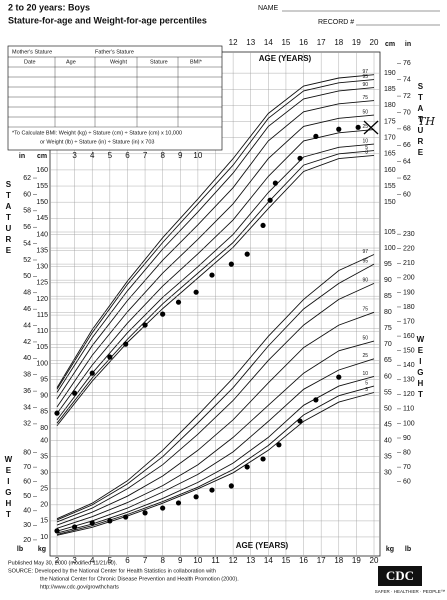 This screenshot has width=447, height=600. I want to click on y-tick-label: 165, so click(390, 154).